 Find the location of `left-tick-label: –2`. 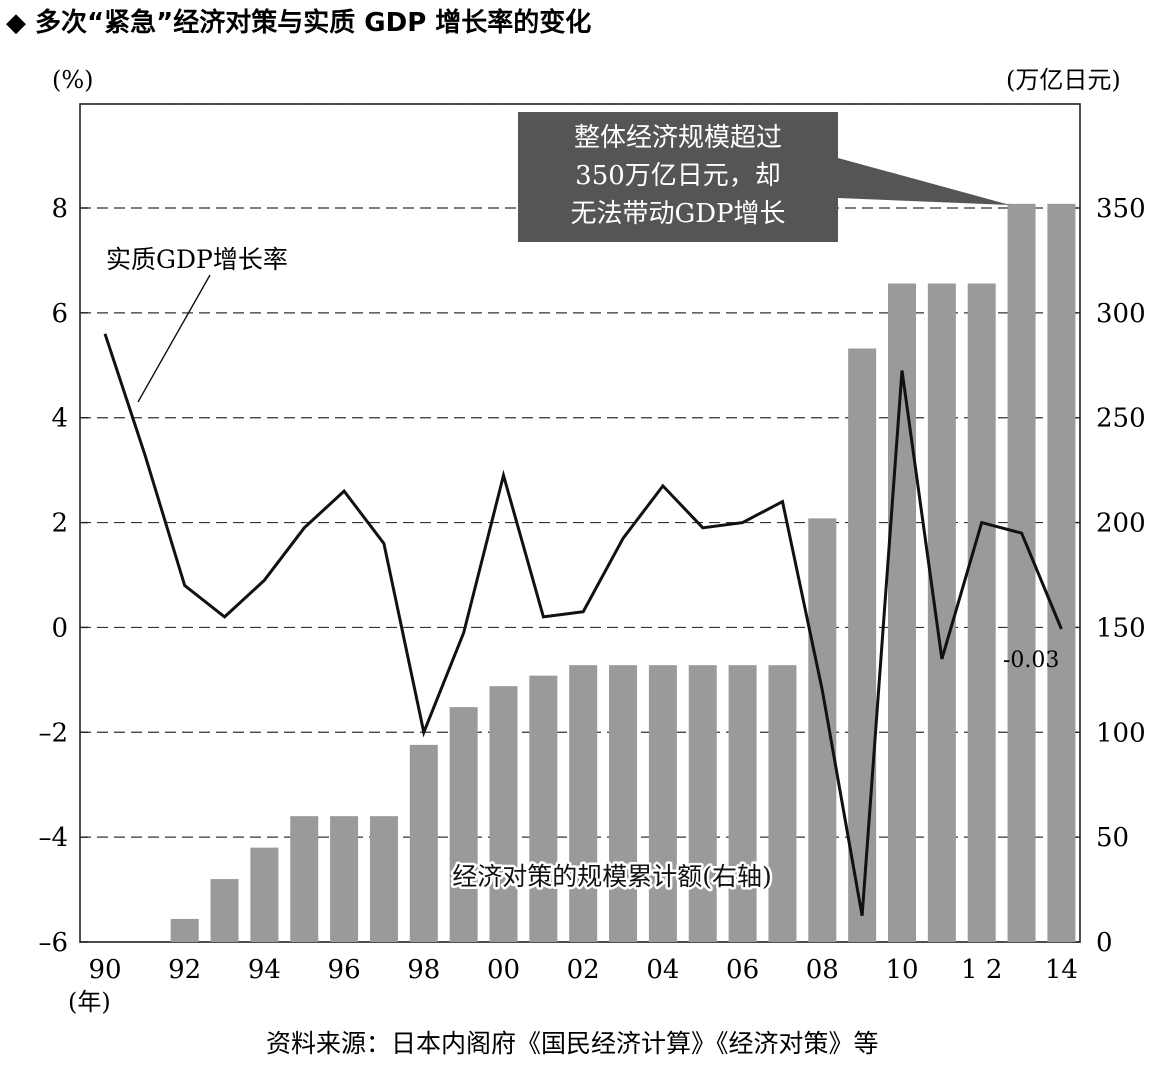

left-tick-label: –2 is located at coordinates (53, 733).